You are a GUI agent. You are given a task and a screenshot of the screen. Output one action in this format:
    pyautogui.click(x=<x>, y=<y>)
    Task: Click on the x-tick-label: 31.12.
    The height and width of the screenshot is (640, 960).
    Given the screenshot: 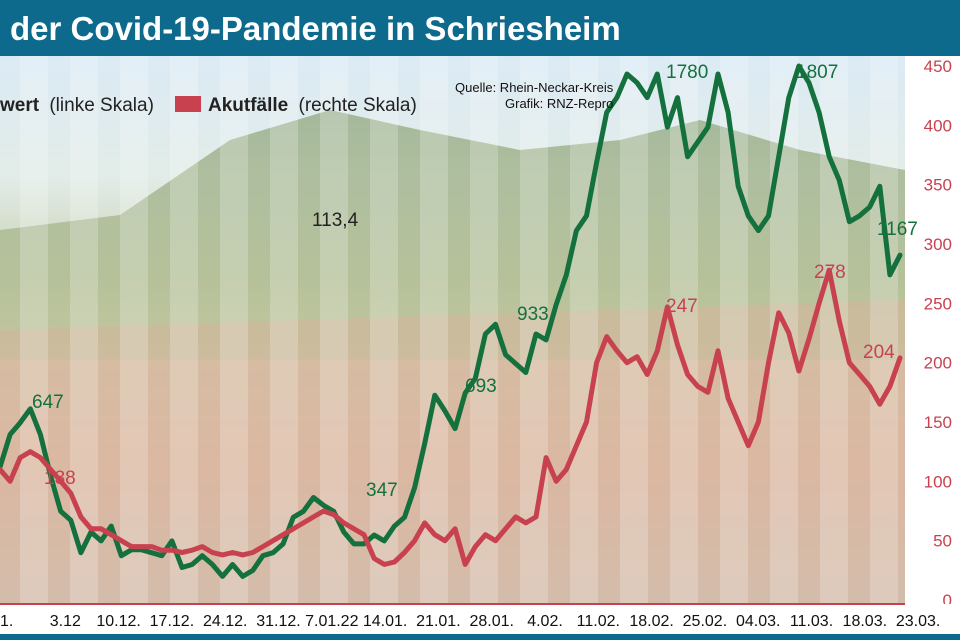 What is the action you would take?
    pyautogui.click(x=278, y=621)
    